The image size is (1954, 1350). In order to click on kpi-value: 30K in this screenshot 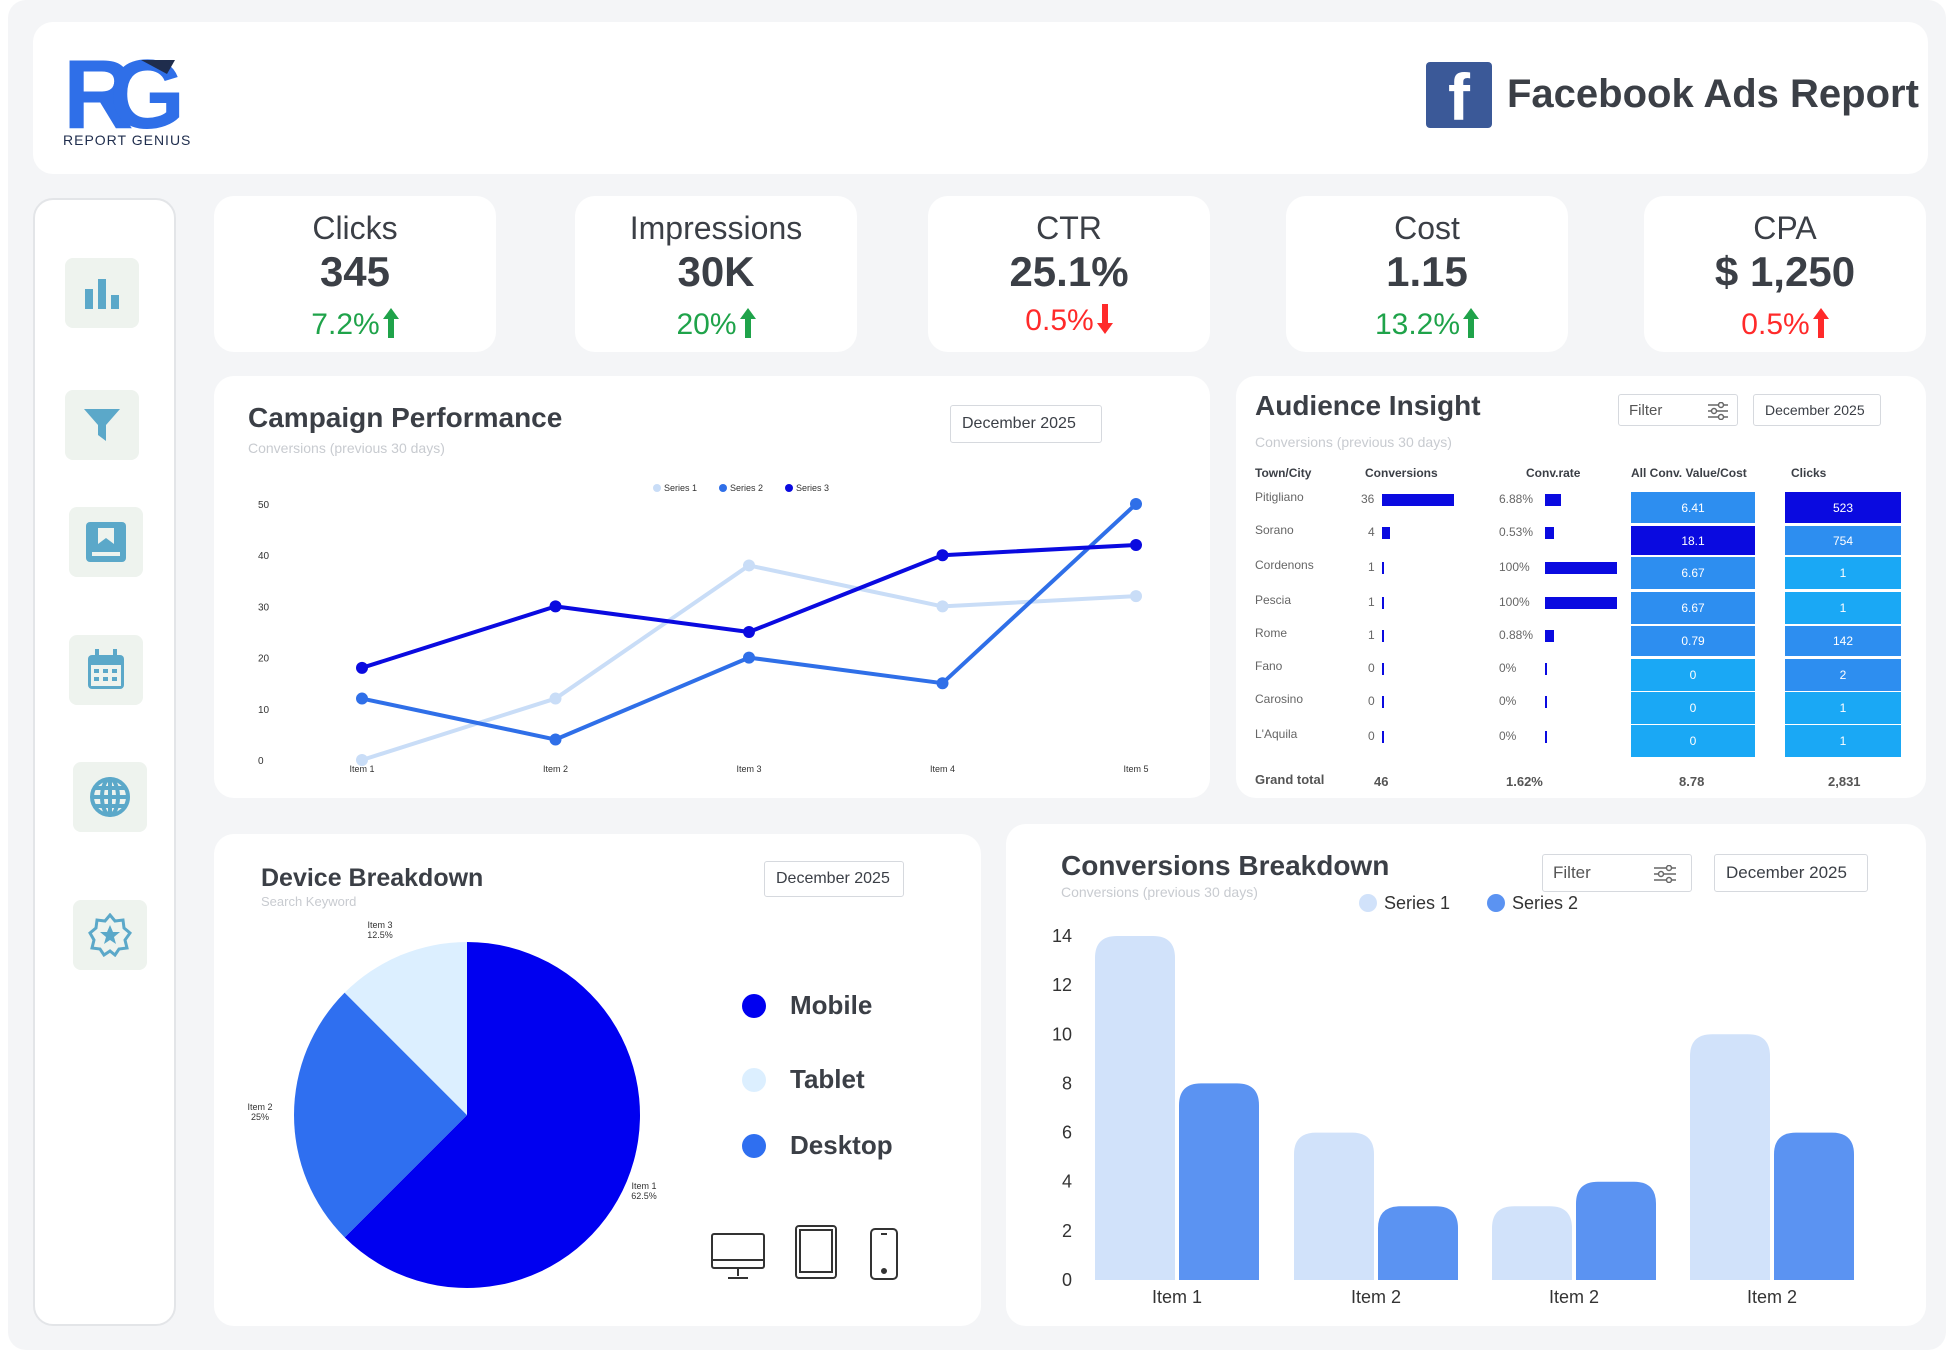, I will do `click(716, 271)`.